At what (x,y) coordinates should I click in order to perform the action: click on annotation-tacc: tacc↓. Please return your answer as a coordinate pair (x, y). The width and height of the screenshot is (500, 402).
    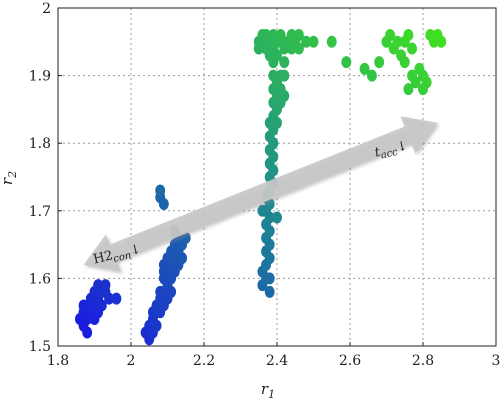
    Looking at the image, I should click on (391, 151).